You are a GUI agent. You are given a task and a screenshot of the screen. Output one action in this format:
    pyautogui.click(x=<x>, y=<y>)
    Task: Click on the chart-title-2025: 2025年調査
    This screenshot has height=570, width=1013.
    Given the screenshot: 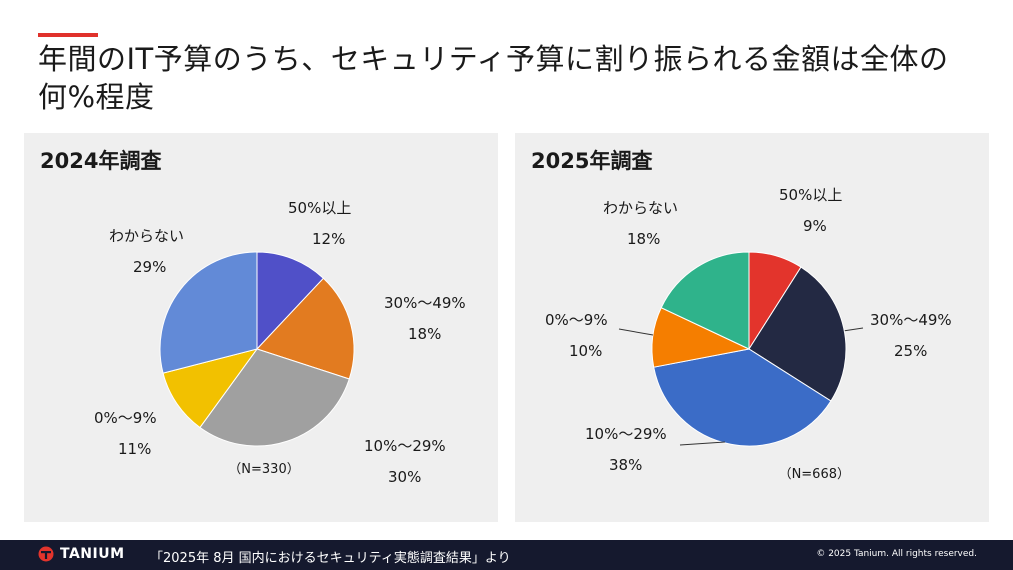 What is the action you would take?
    pyautogui.click(x=592, y=161)
    